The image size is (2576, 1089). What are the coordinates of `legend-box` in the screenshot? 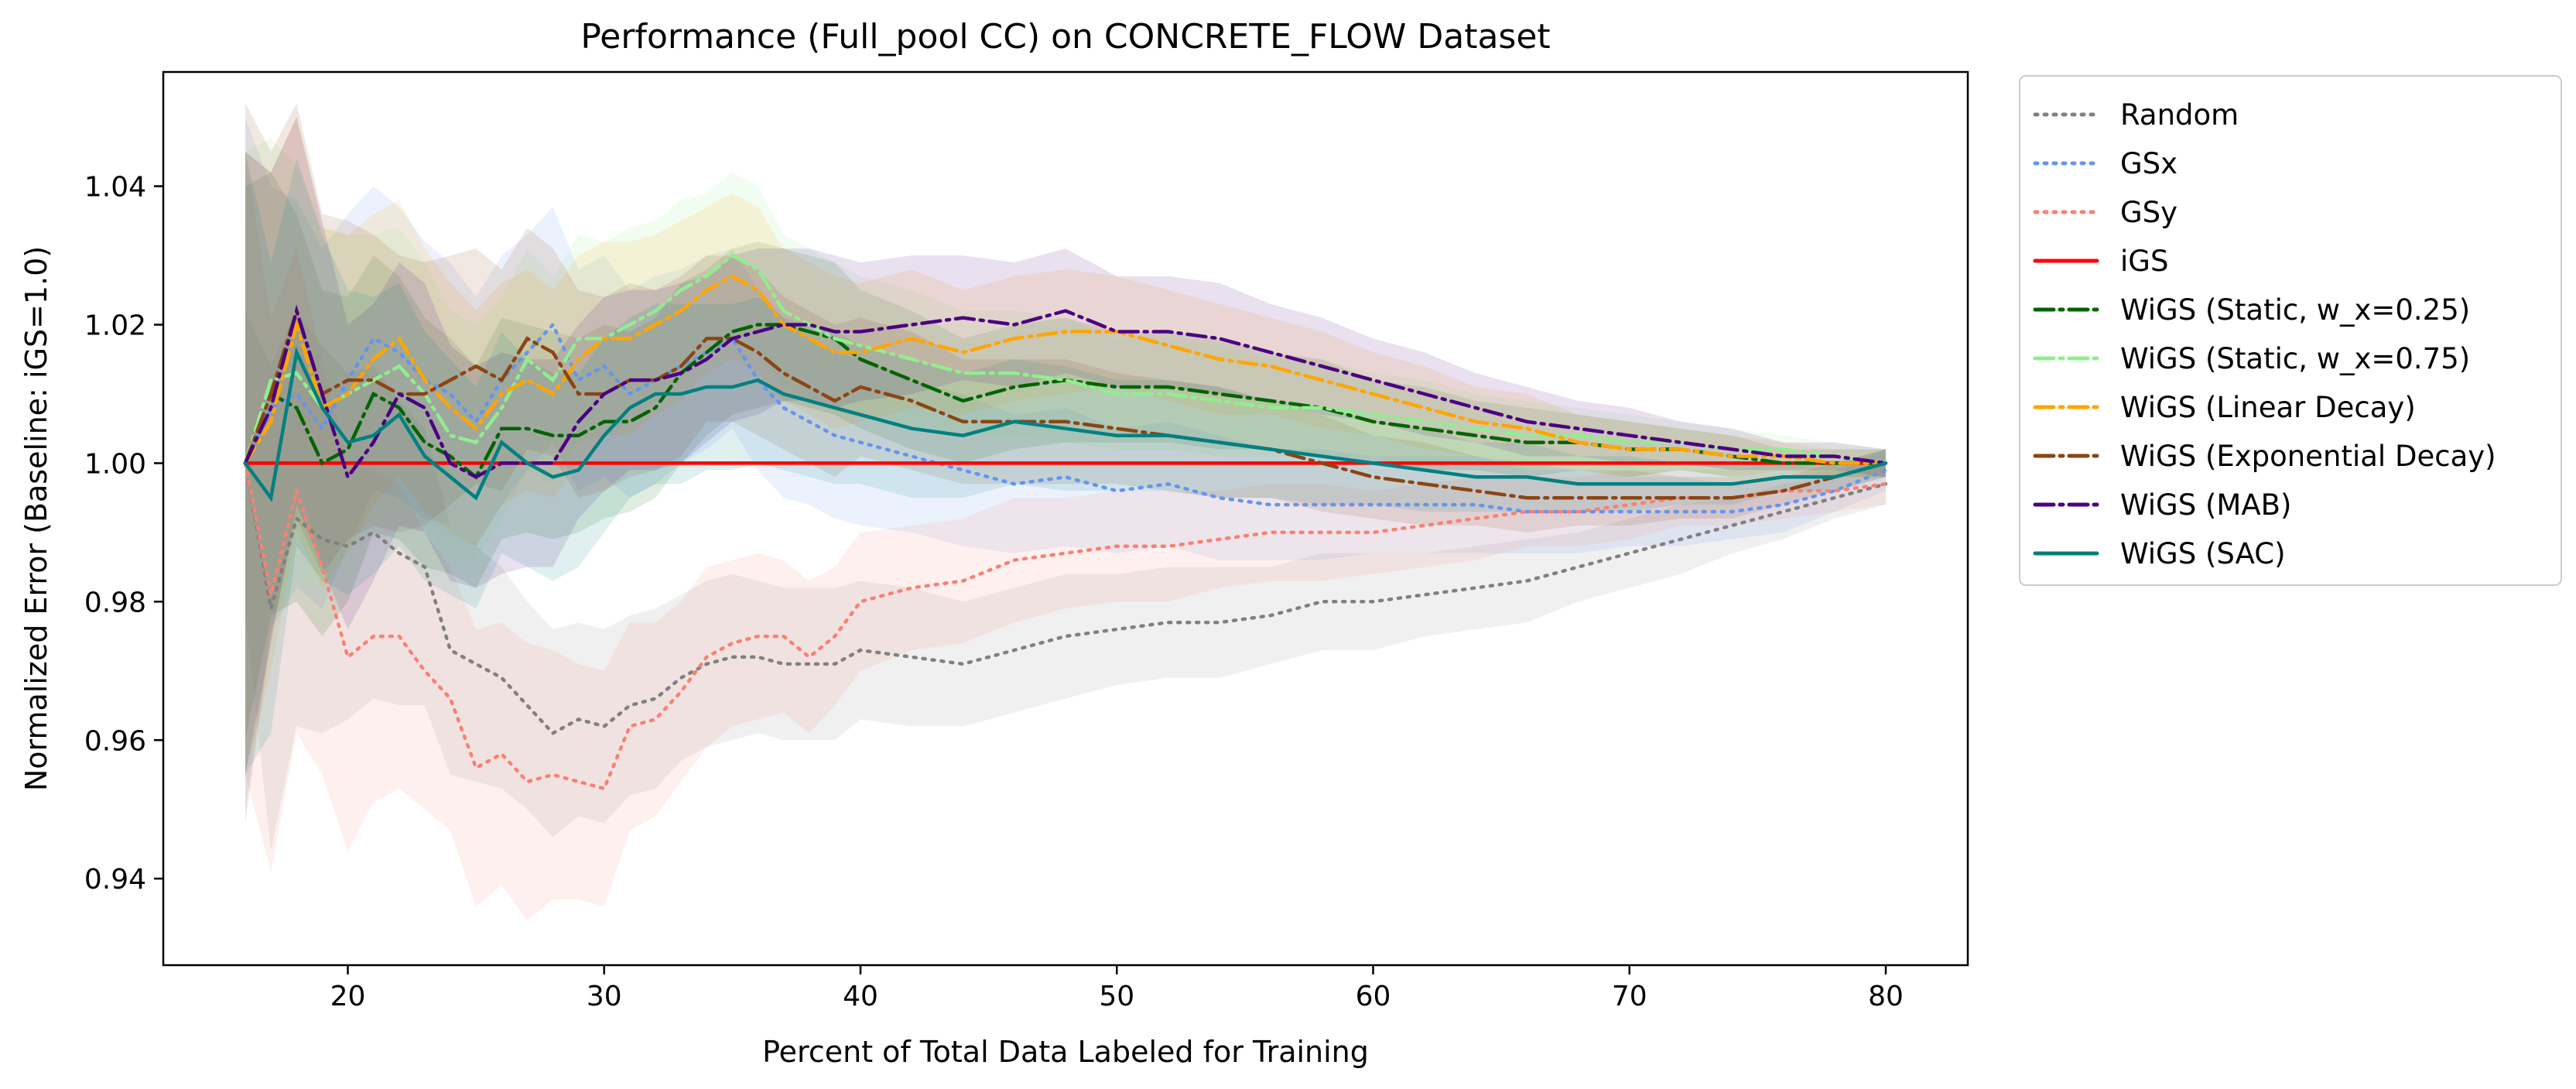 It's located at (2291, 330).